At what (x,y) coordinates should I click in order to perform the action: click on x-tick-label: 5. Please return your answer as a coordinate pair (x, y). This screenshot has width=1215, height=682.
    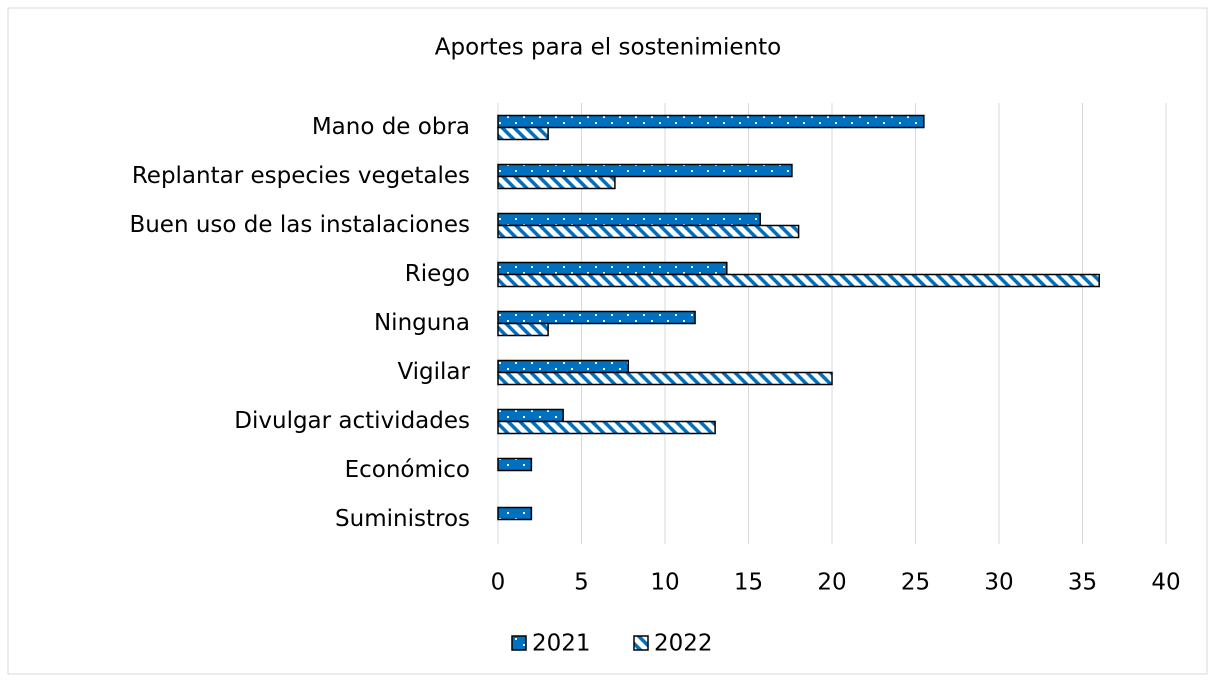
    Looking at the image, I should click on (581, 583).